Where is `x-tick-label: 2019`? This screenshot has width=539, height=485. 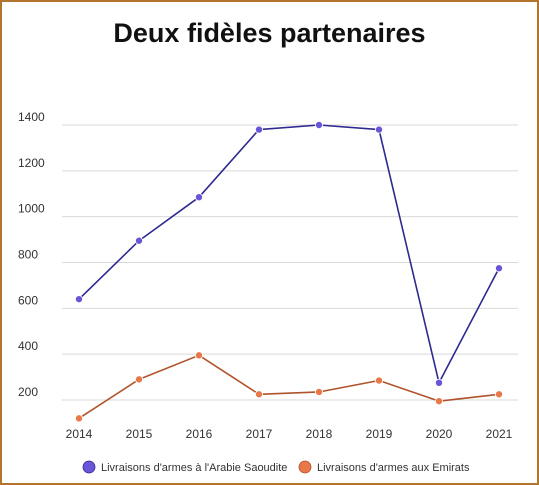
x-tick-label: 2019 is located at coordinates (379, 434).